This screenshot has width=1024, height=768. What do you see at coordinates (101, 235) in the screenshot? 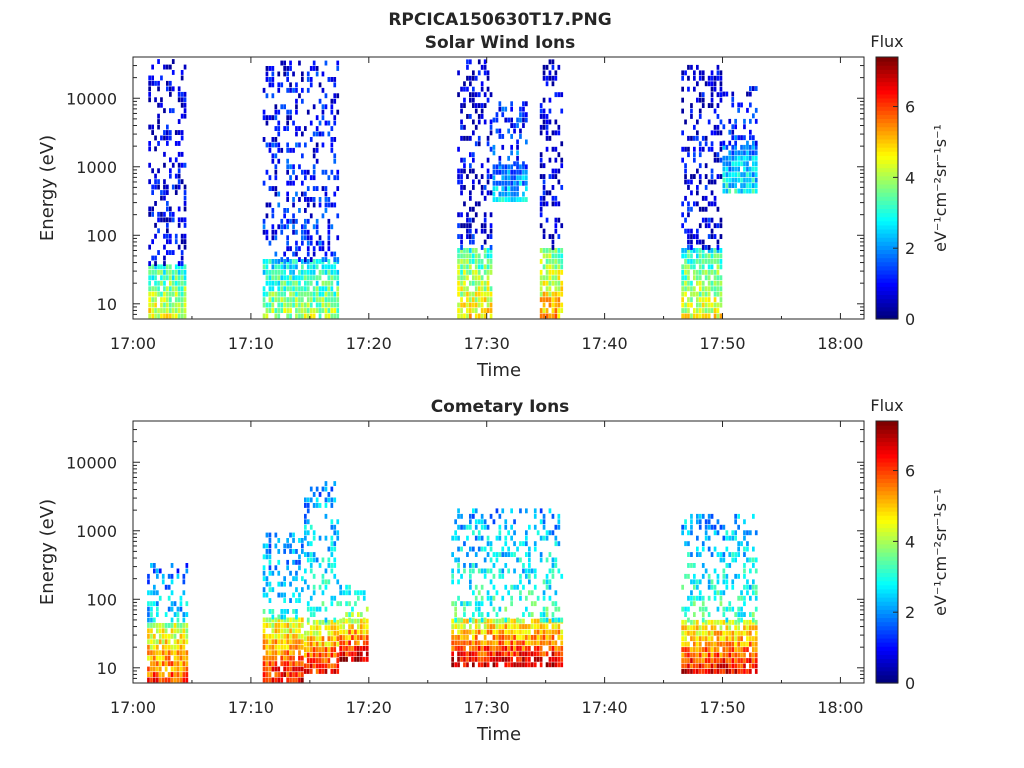
I see `y-tick-label: 100` at bounding box center [101, 235].